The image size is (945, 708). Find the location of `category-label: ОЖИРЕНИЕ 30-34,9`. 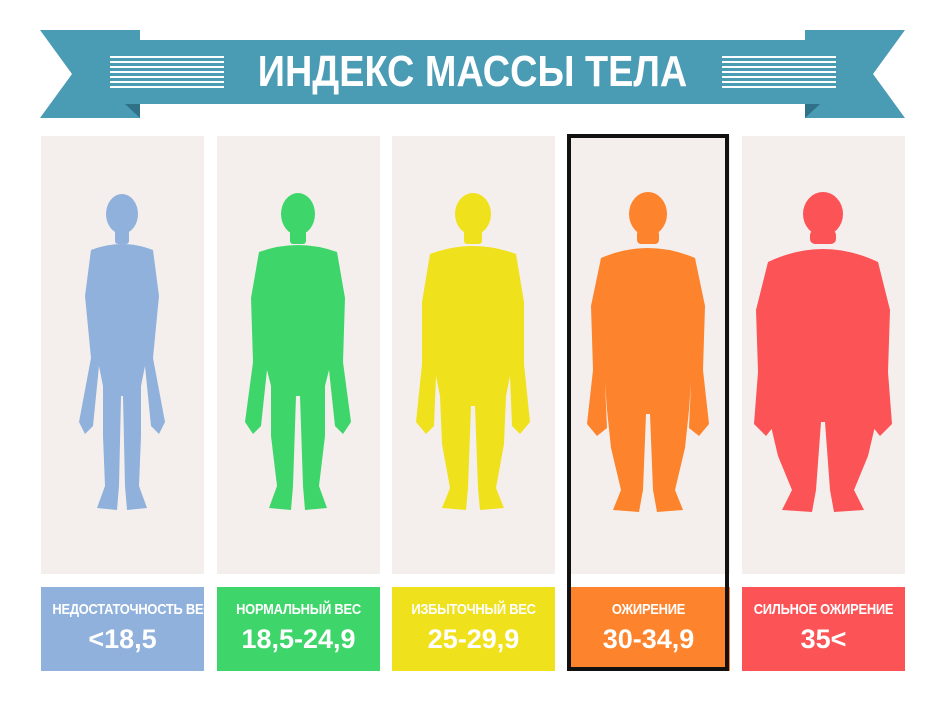

category-label: ОЖИРЕНИЕ 30-34,9 is located at coordinates (648, 629).